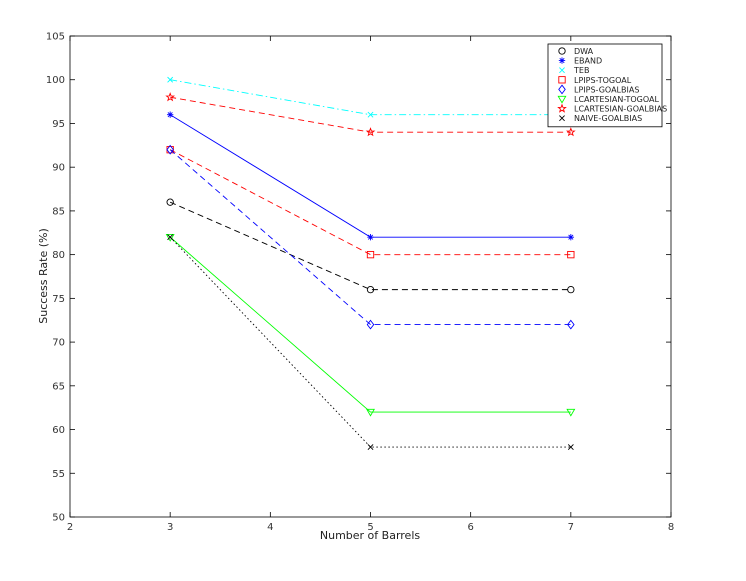  What do you see at coordinates (603, 80) in the screenshot?
I see `legend-label: LPIPS-TOGOAL` at bounding box center [603, 80].